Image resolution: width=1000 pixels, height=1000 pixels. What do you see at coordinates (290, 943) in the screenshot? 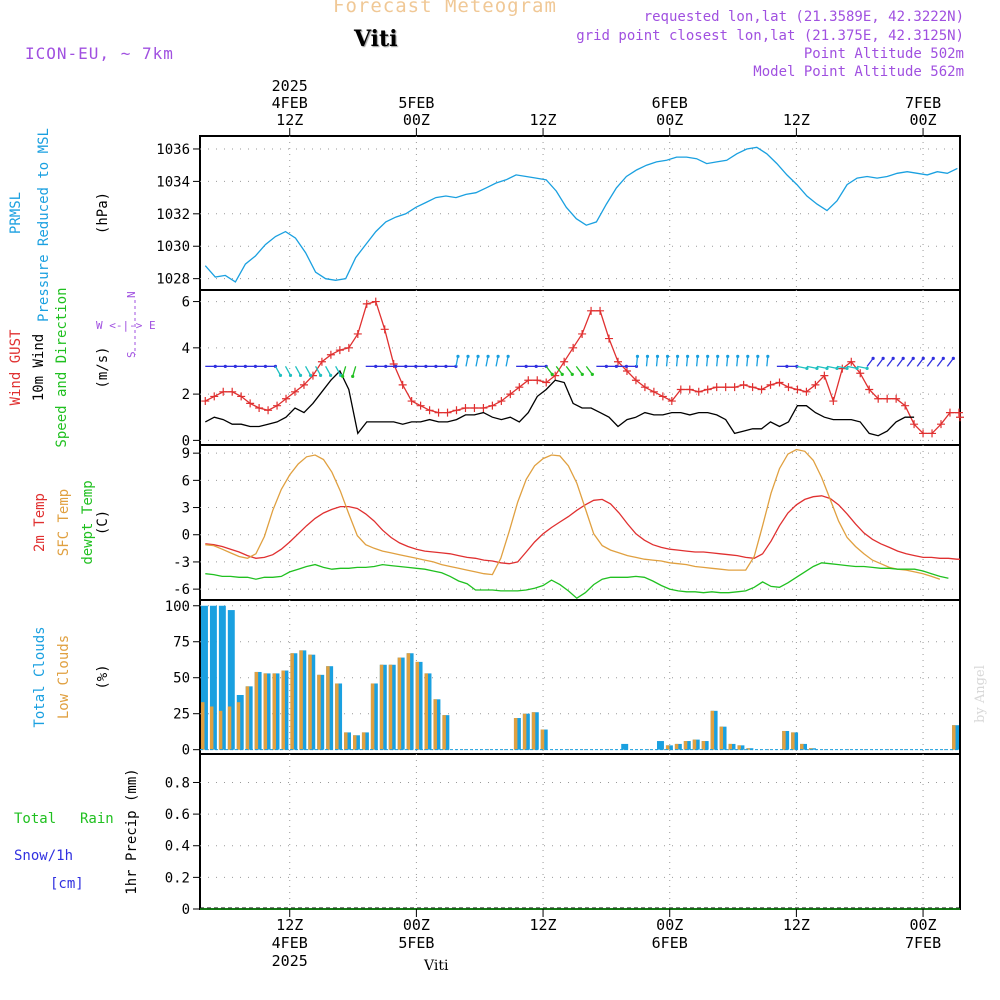
I see `bottom-time-label: 4FEB` at bounding box center [290, 943].